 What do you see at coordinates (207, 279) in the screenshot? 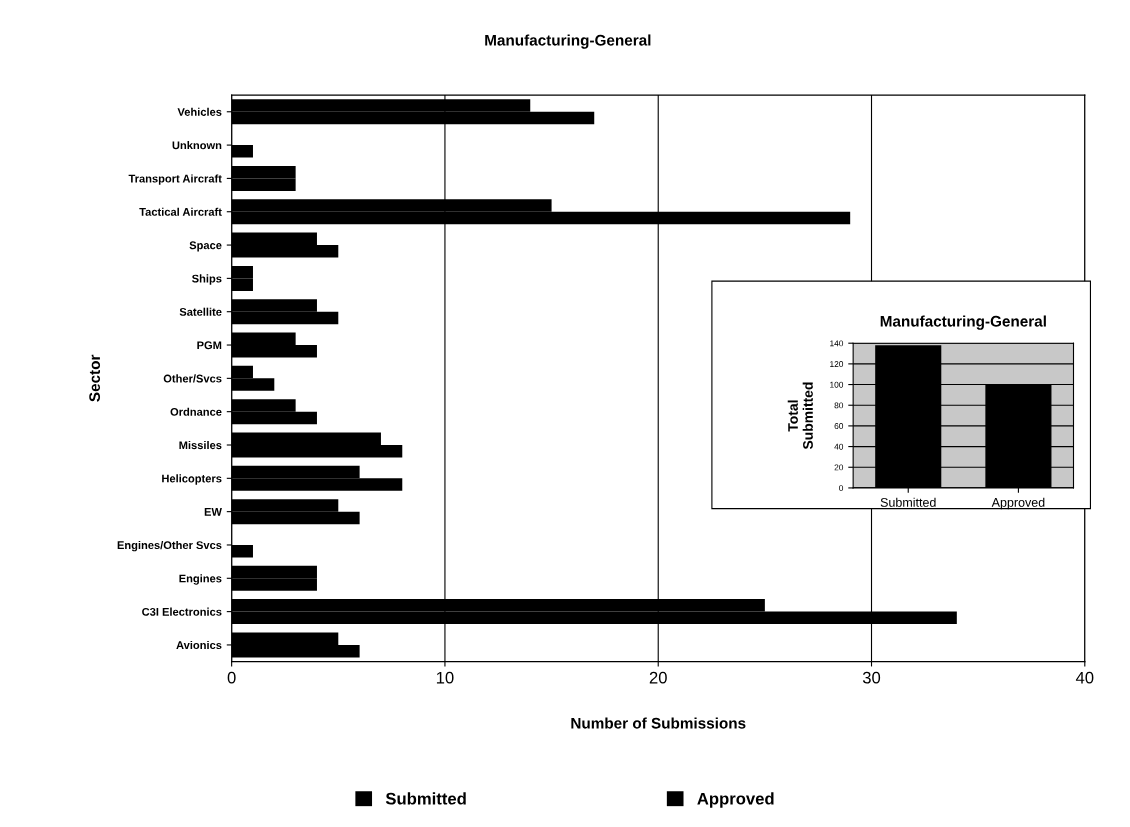
I see `y-tick-label: Ships` at bounding box center [207, 279].